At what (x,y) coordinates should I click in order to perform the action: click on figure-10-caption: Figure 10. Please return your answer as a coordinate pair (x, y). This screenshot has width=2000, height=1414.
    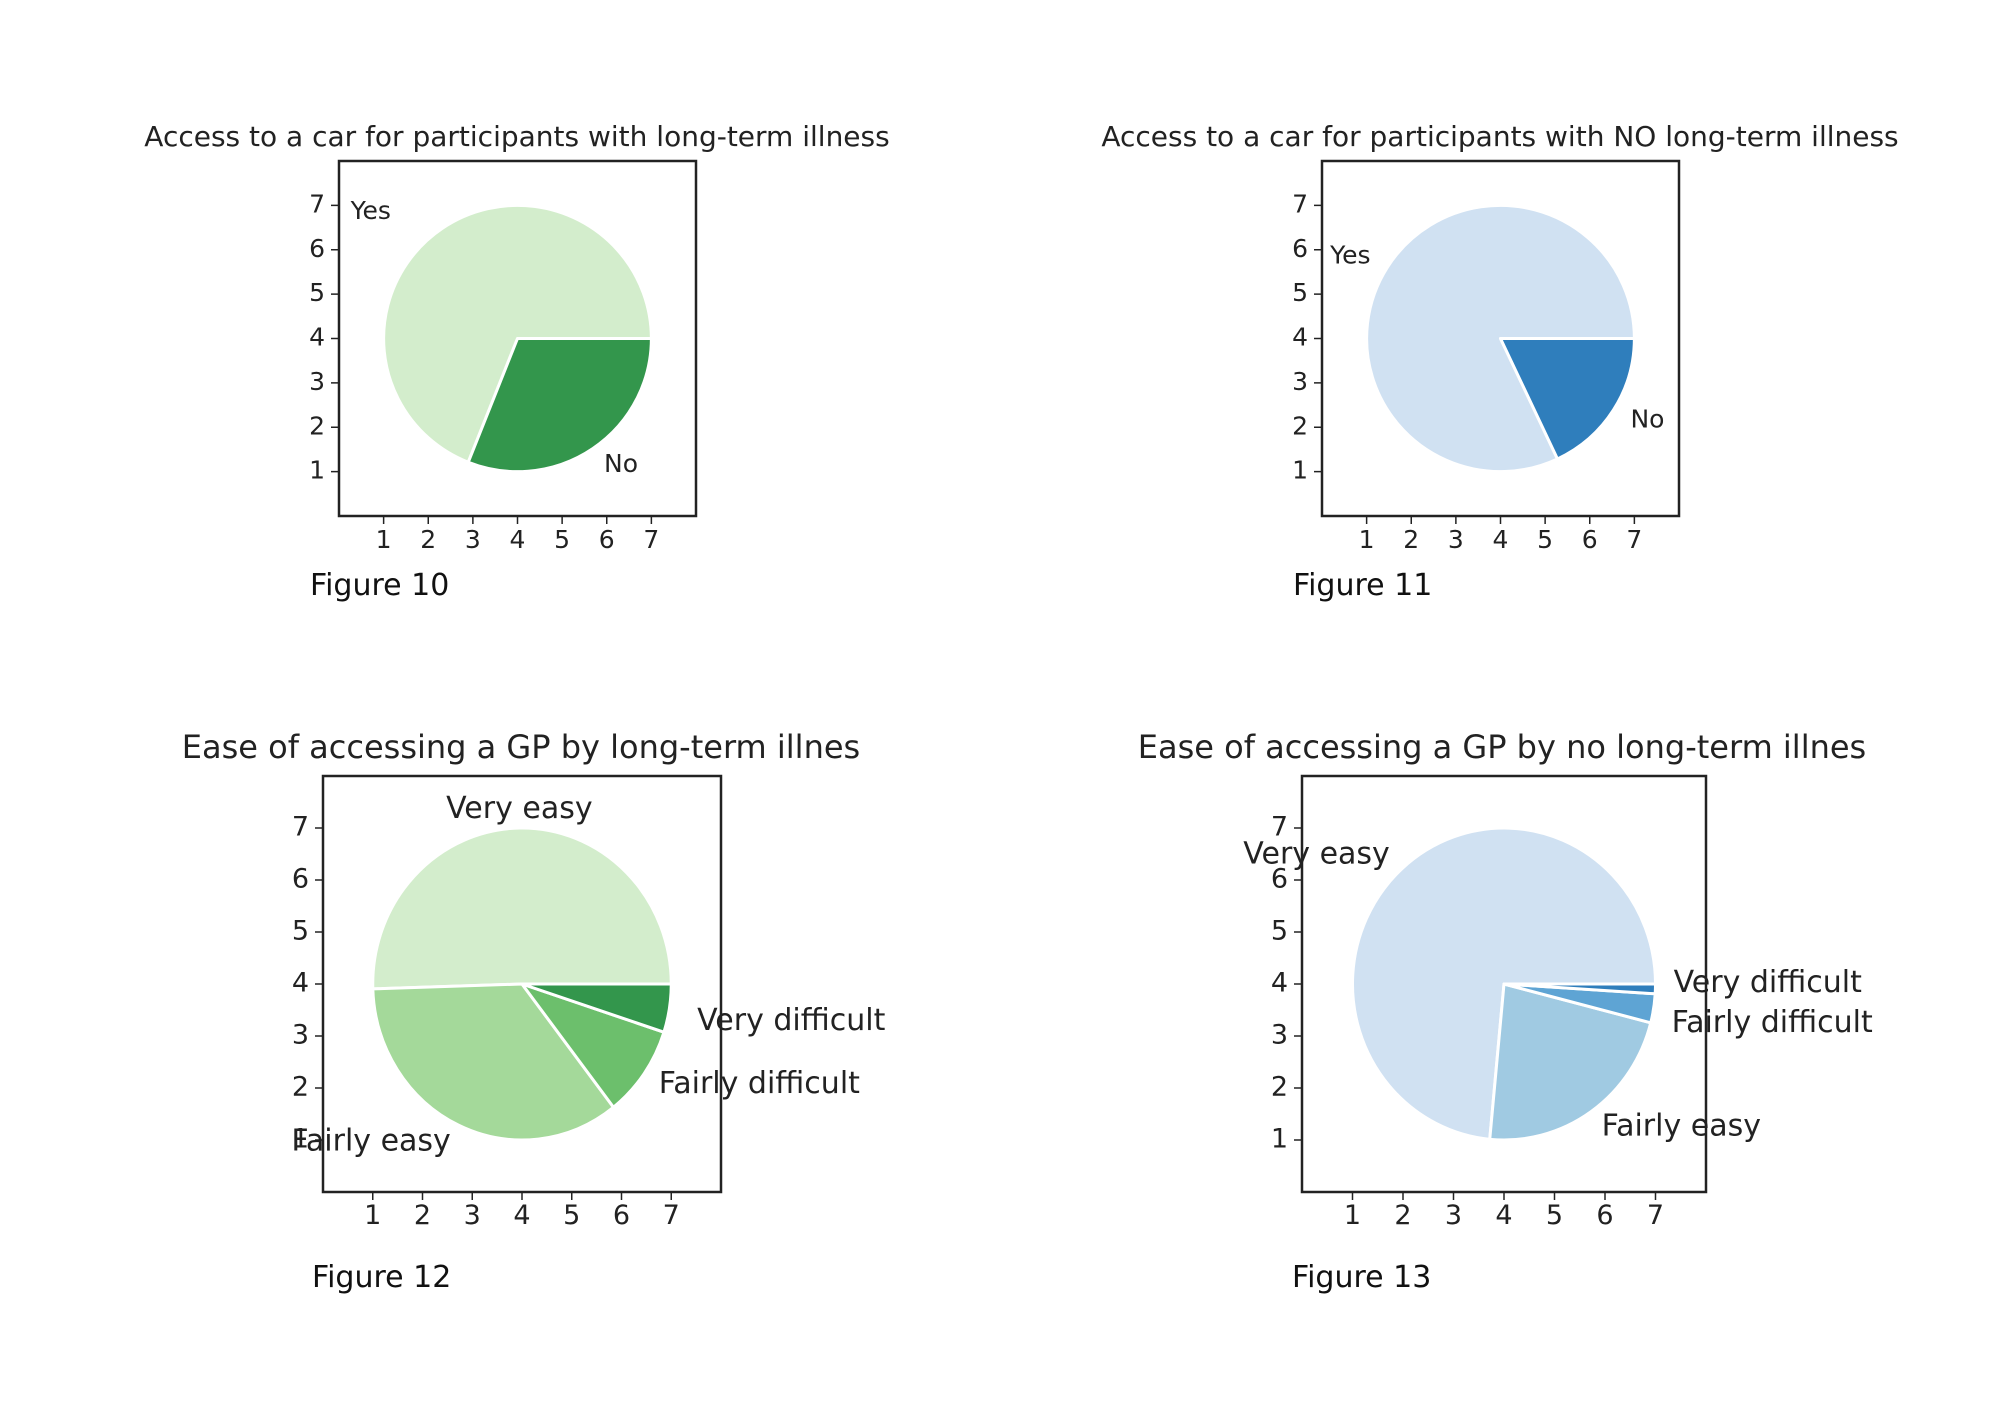
    Looking at the image, I should click on (380, 585).